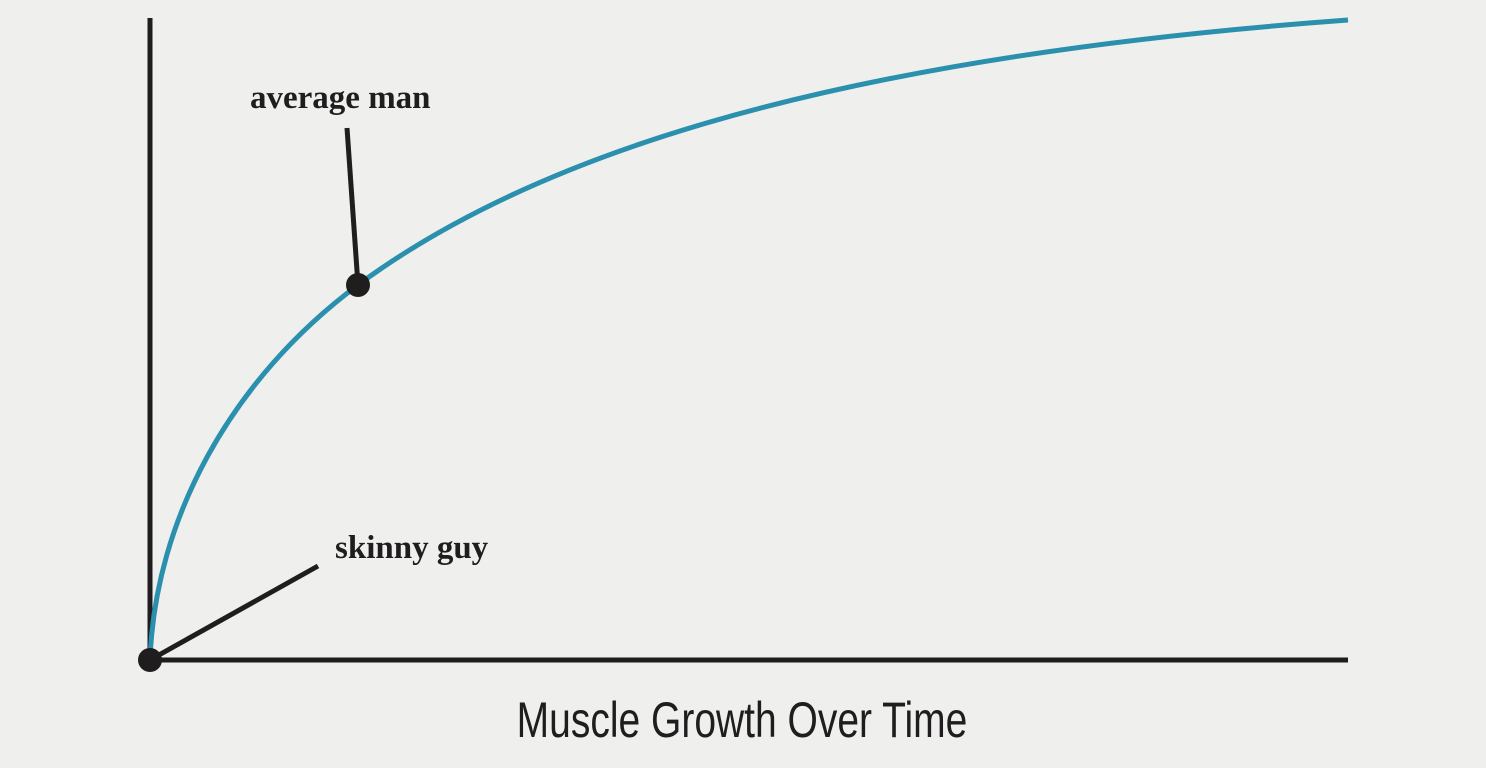 The image size is (1486, 768). Describe the element at coordinates (412, 548) in the screenshot. I see `annotation-label: skinny guy` at that location.